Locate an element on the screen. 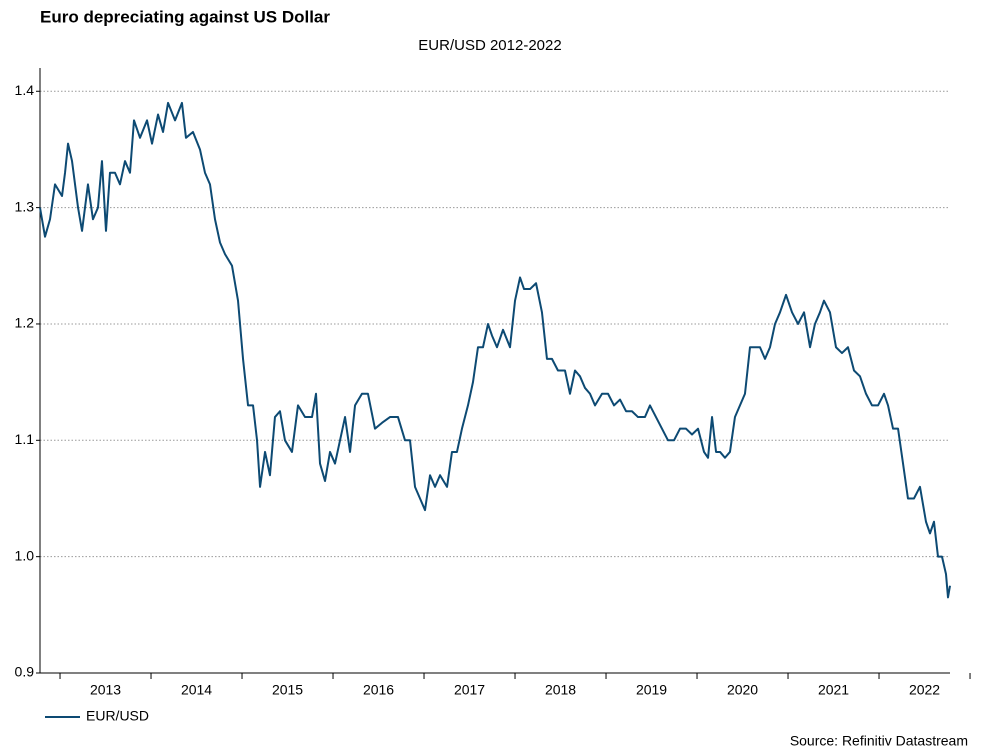  x-tick-label: 2018 is located at coordinates (560, 690).